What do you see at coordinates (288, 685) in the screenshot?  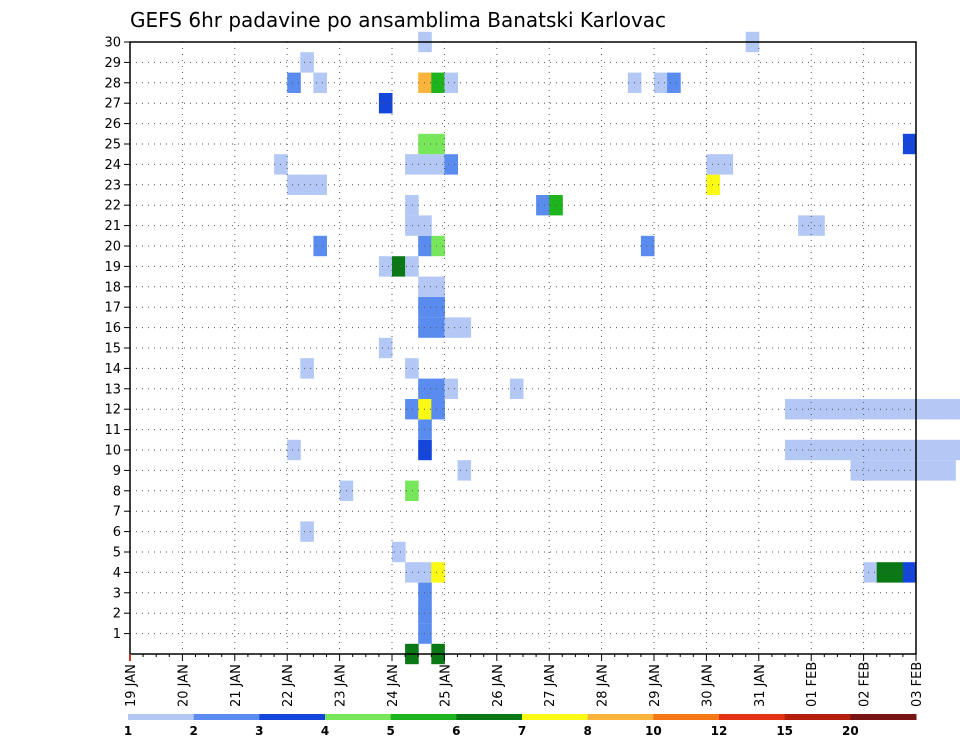 I see `x-tick-label: 22 JAN` at bounding box center [288, 685].